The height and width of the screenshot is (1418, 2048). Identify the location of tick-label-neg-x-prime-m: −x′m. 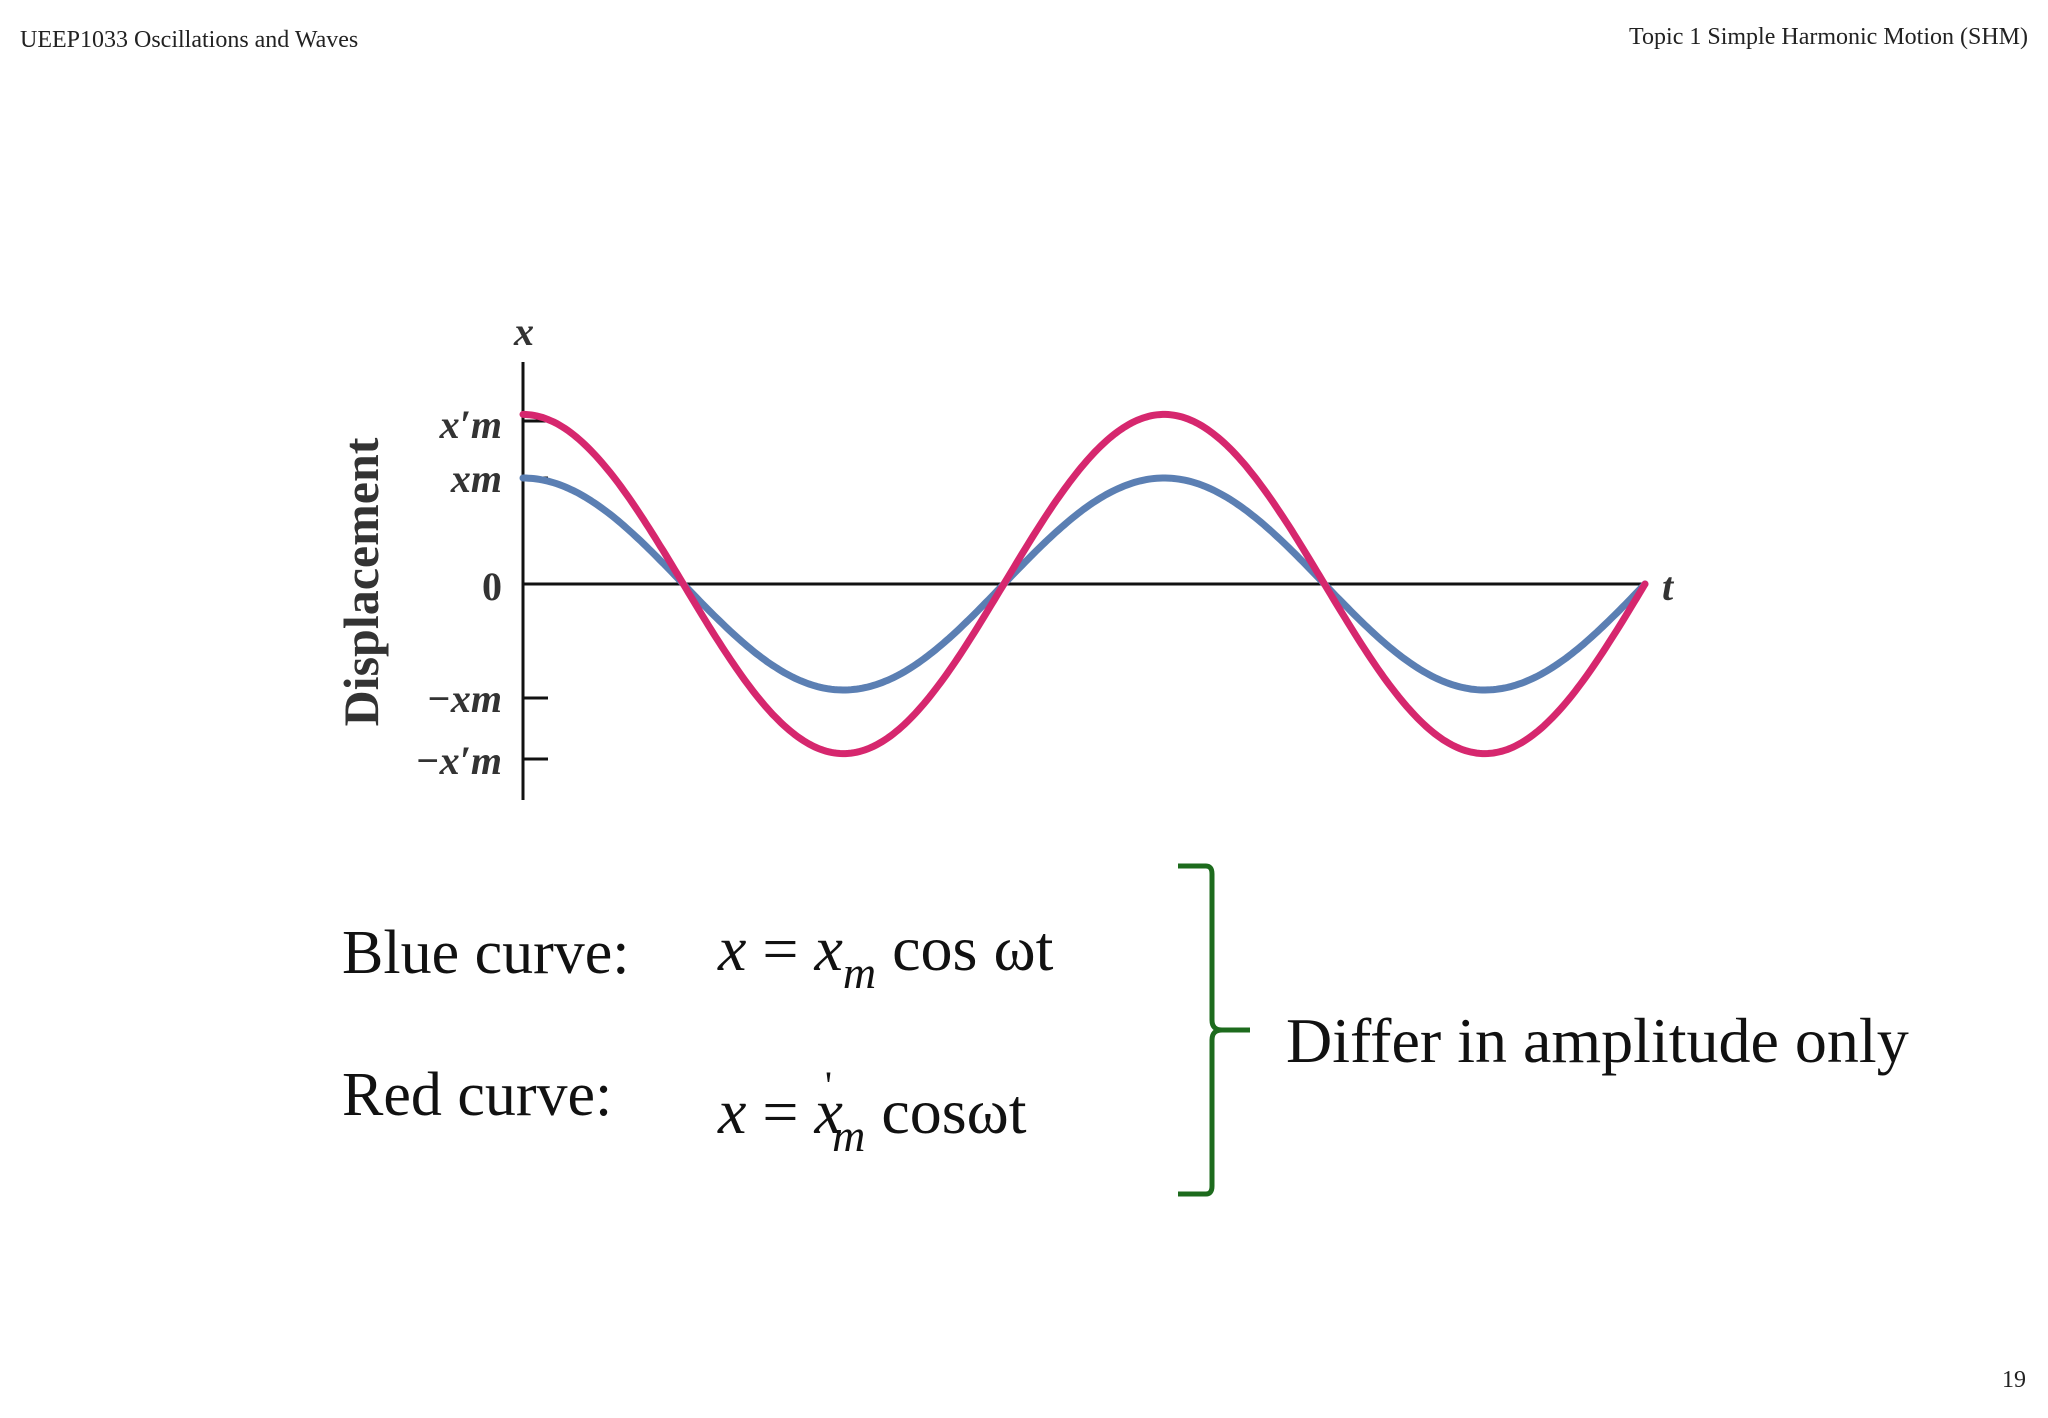
(458, 760).